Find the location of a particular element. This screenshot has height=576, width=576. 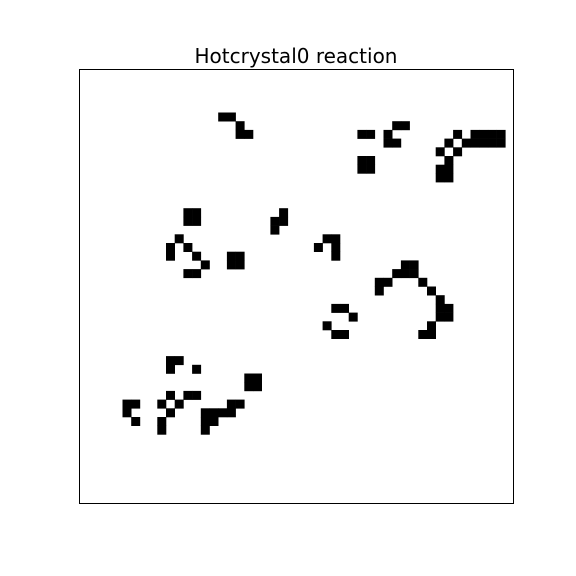

plot-title: Hotcrystal0 reaction is located at coordinates (296, 56).